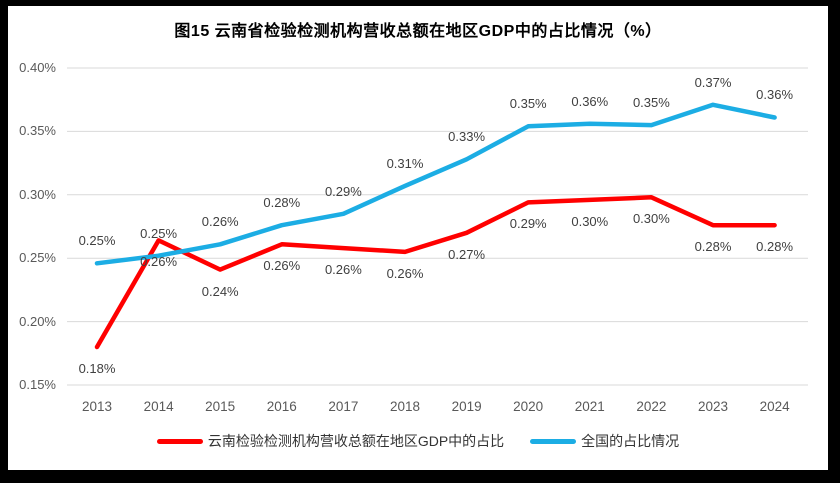 Image resolution: width=840 pixels, height=483 pixels. Describe the element at coordinates (356, 441) in the screenshot. I see `legend-label-yunnan: 云南检验检测机构营收总额在地区GDP中的占比` at that location.